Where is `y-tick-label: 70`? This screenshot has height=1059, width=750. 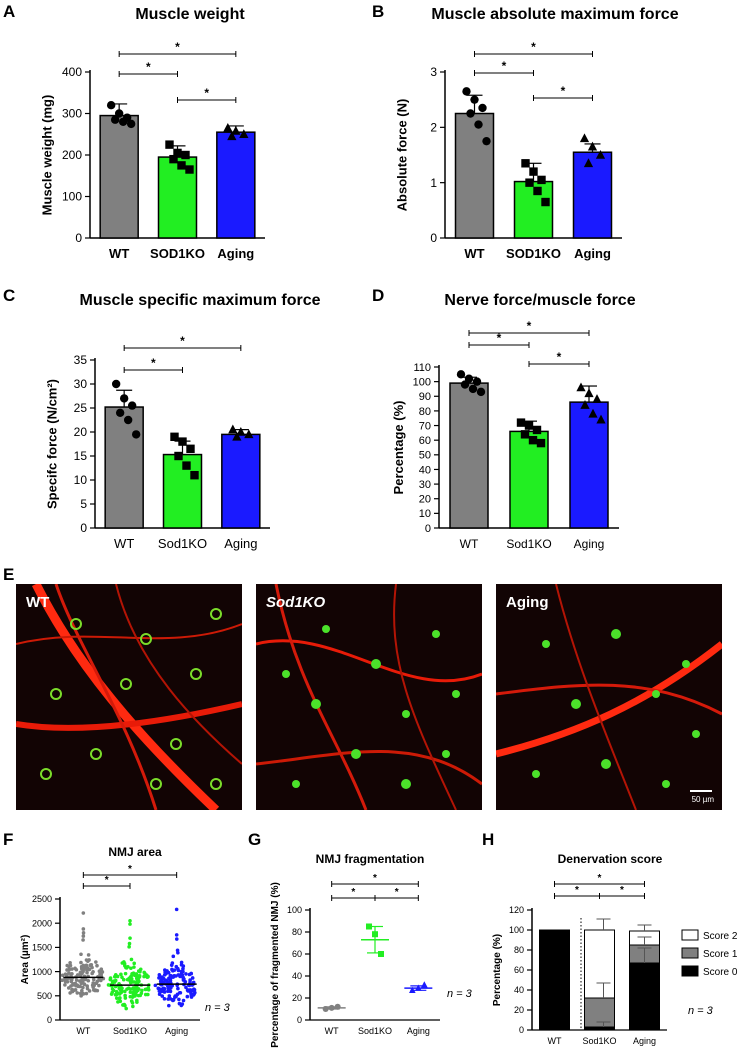 y-tick-label: 70 is located at coordinates (425, 426).